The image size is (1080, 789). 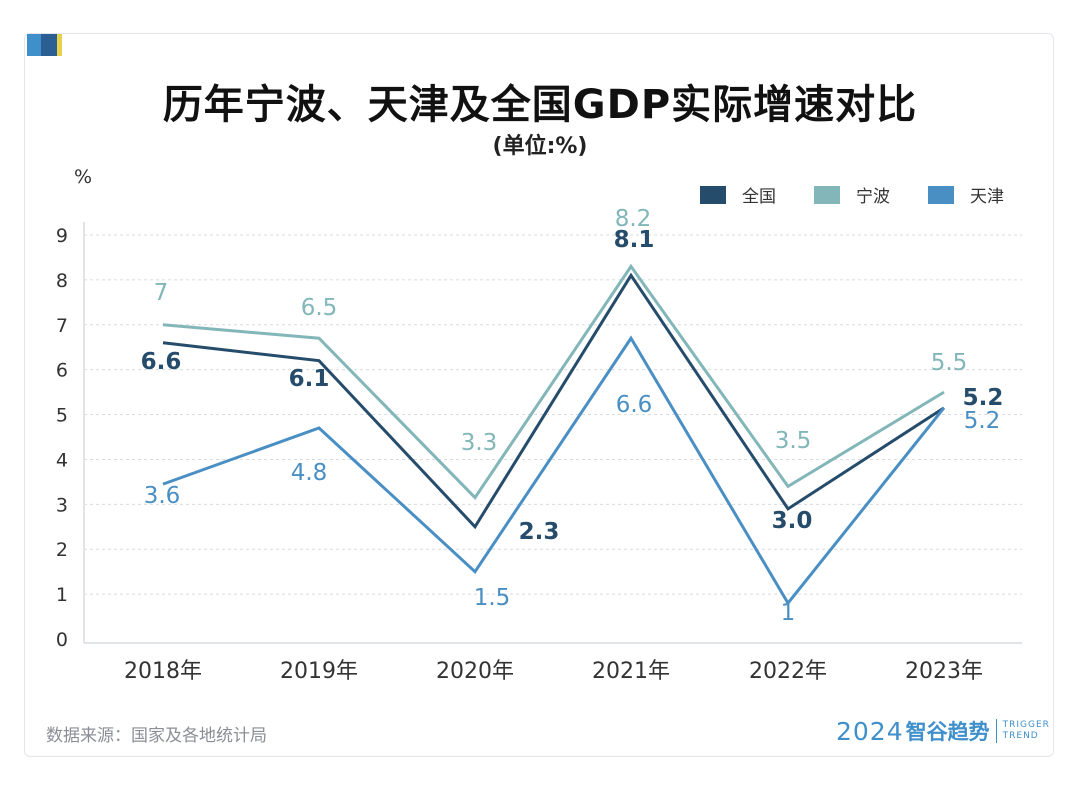 I want to click on y-tick-label-0: 0, so click(x=62, y=640).